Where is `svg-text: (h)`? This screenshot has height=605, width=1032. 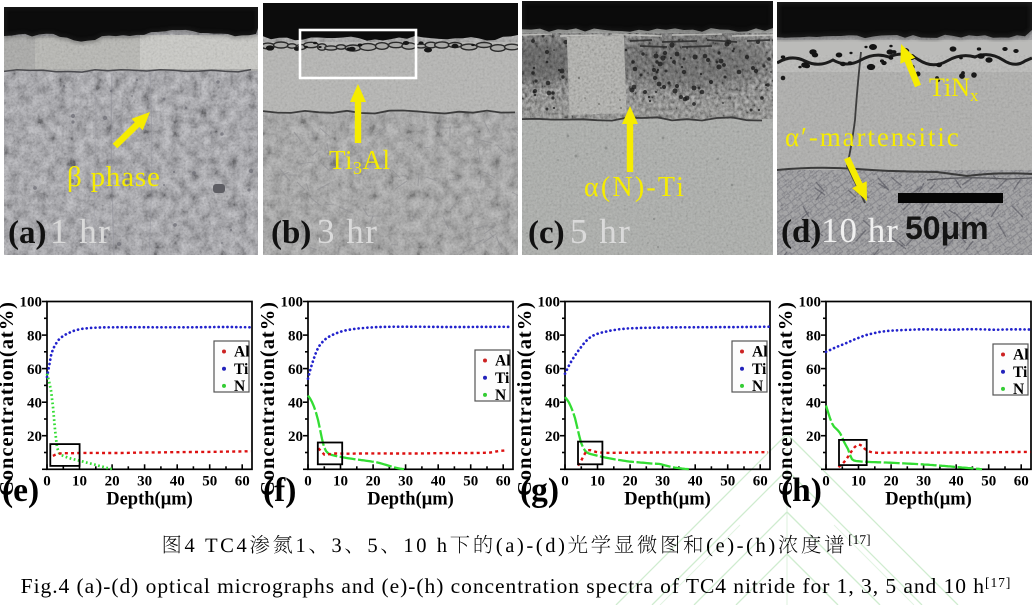
svg-text: (h) is located at coordinates (801, 490).